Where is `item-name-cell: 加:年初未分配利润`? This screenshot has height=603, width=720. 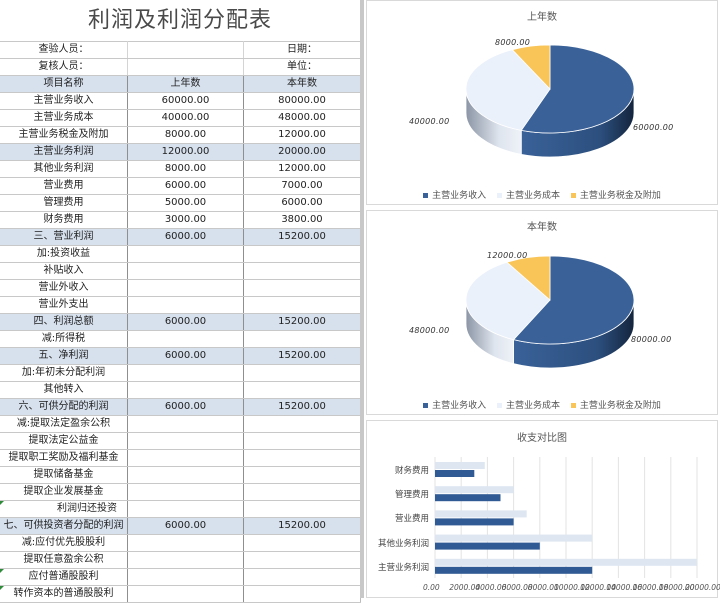 item-name-cell: 加:年初未分配利润 is located at coordinates (64, 373).